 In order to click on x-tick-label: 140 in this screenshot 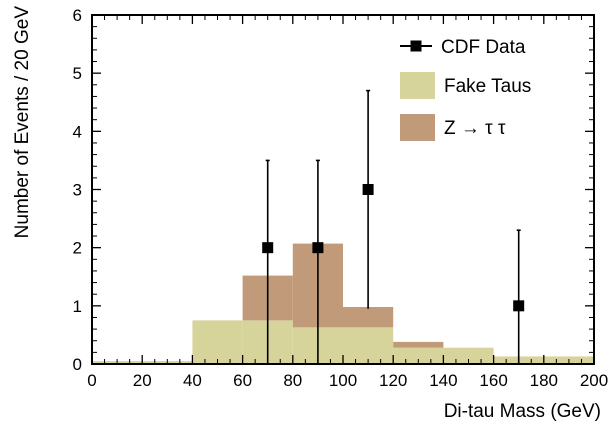, I will do `click(443, 380)`.